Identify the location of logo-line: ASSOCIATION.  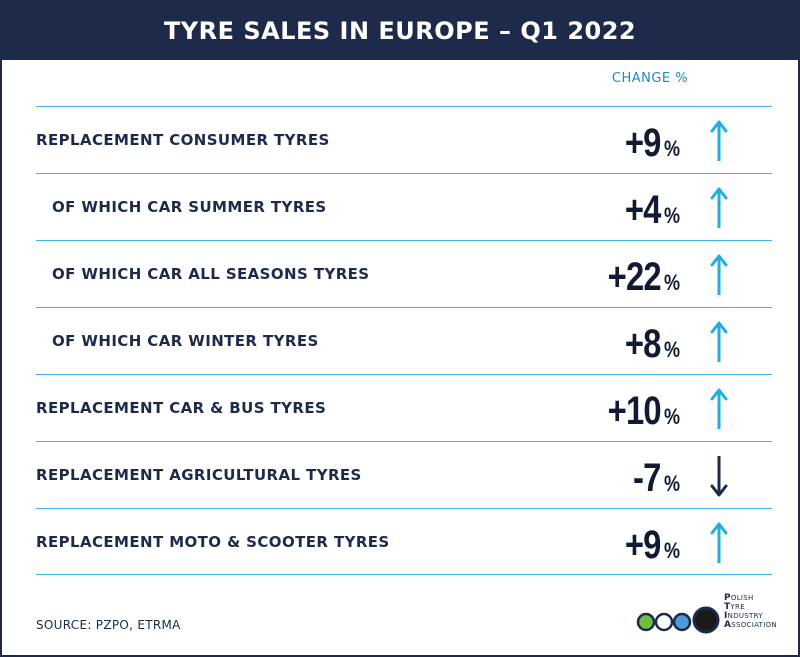
(750, 625).